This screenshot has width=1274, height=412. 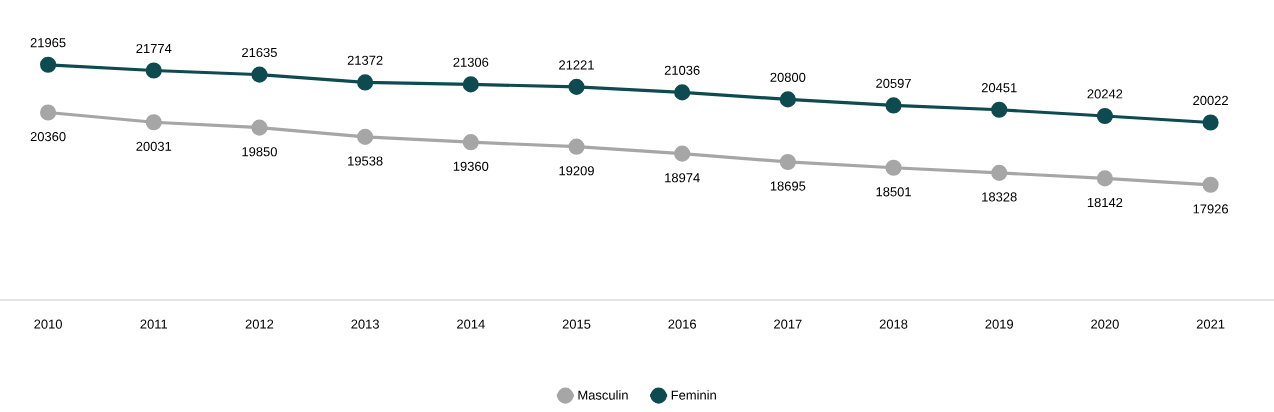 I want to click on data-label: 18501, so click(x=893, y=192).